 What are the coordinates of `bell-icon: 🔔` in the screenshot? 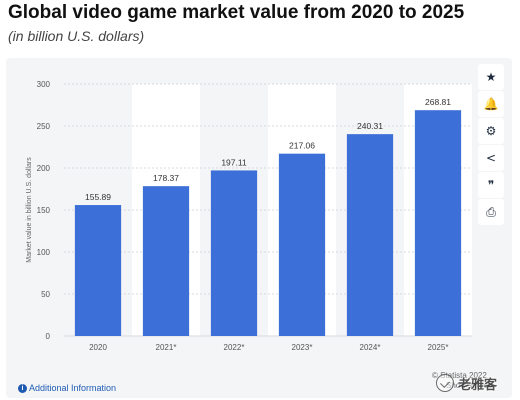 It's located at (491, 104).